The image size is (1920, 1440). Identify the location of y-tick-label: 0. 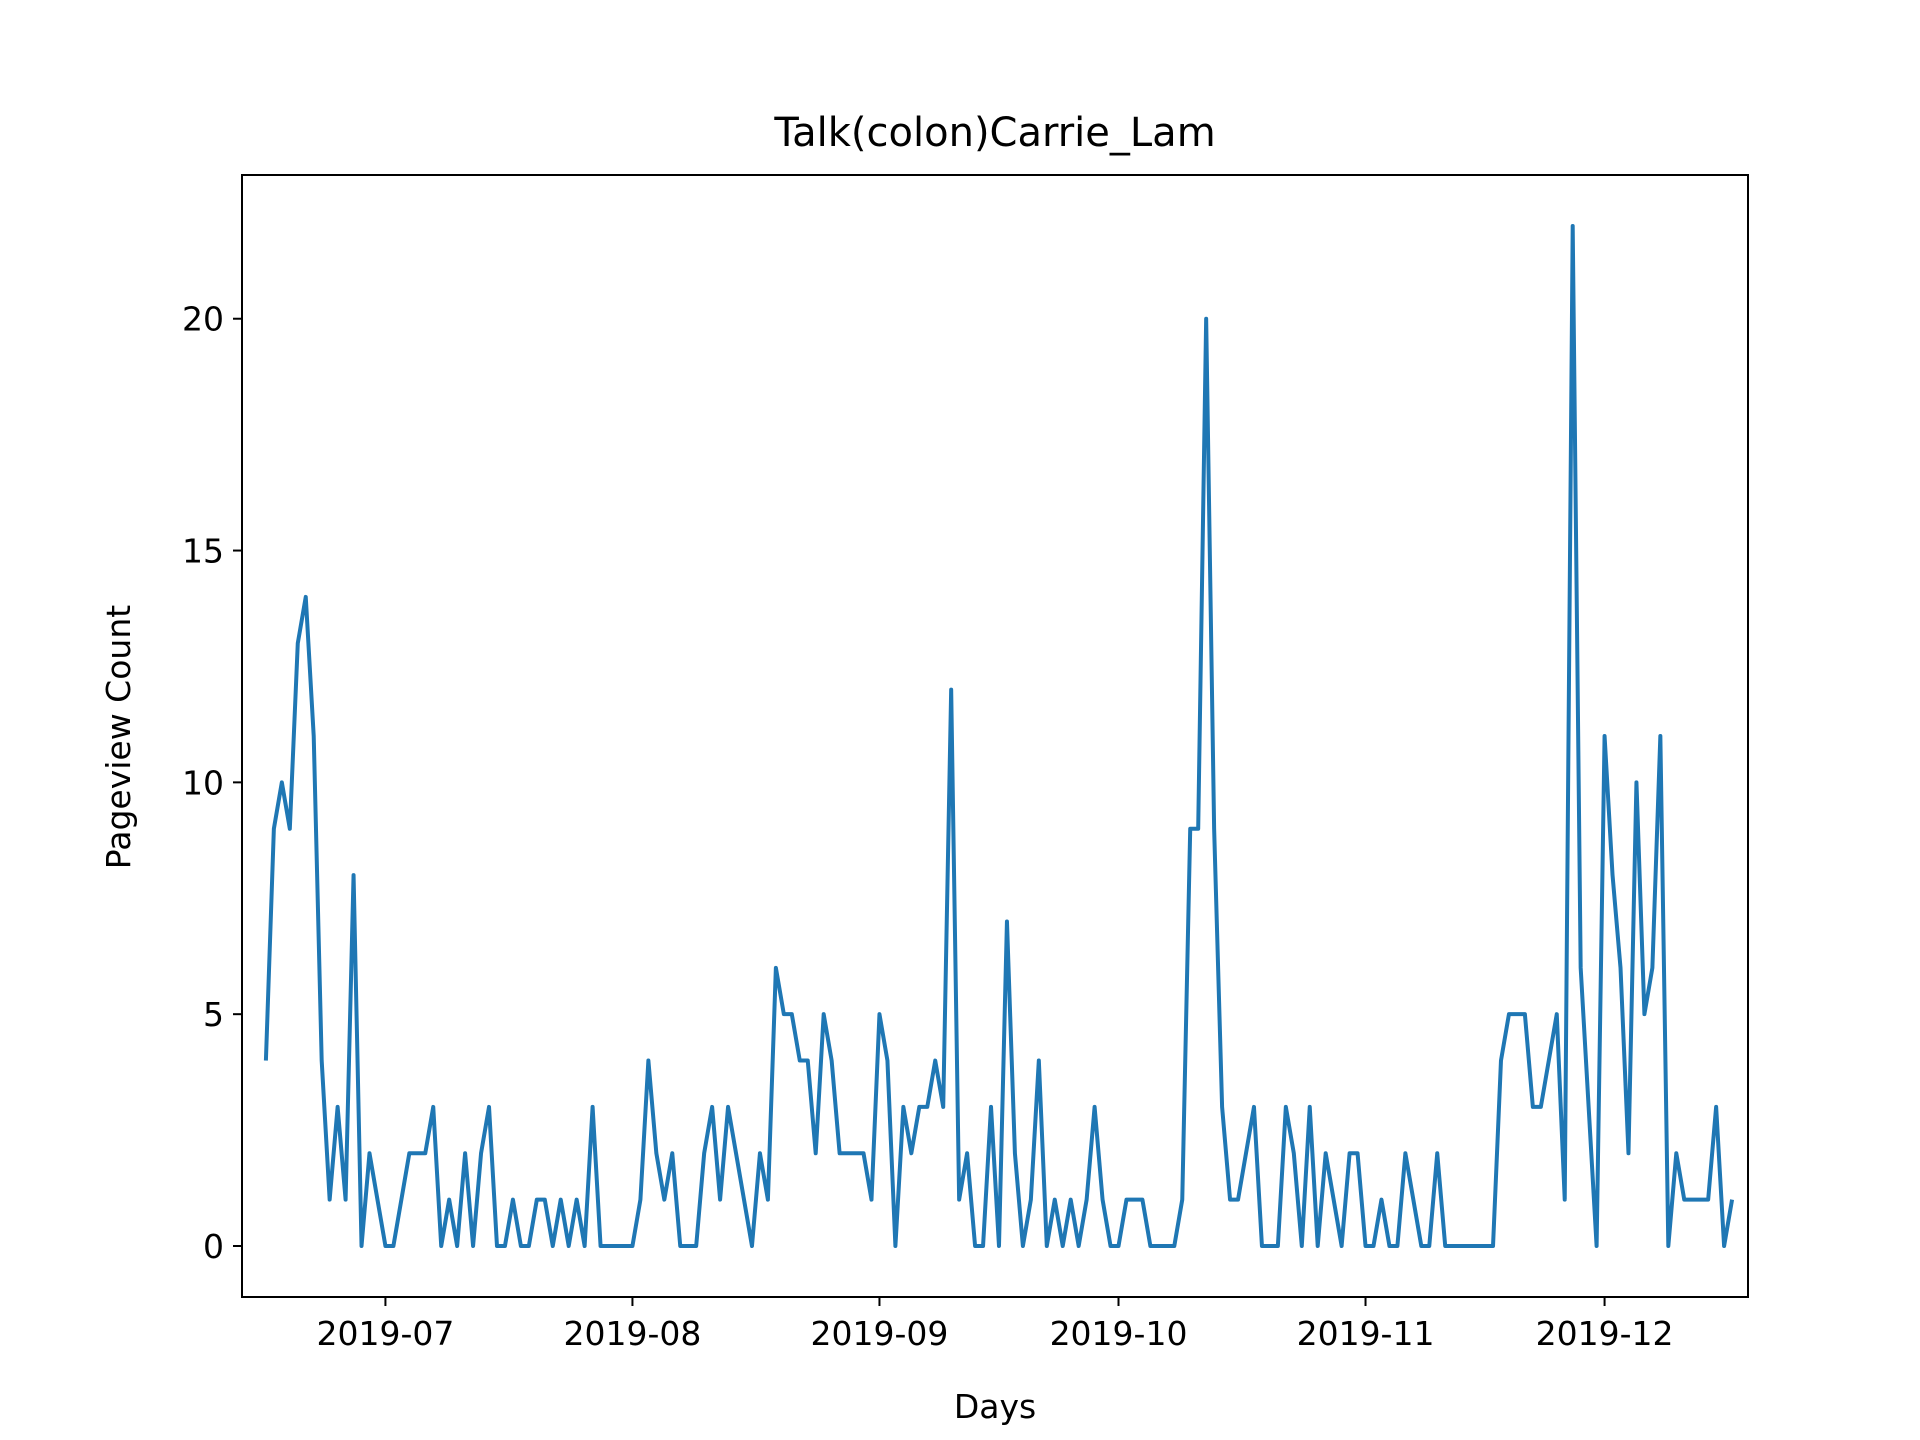
(213, 1246).